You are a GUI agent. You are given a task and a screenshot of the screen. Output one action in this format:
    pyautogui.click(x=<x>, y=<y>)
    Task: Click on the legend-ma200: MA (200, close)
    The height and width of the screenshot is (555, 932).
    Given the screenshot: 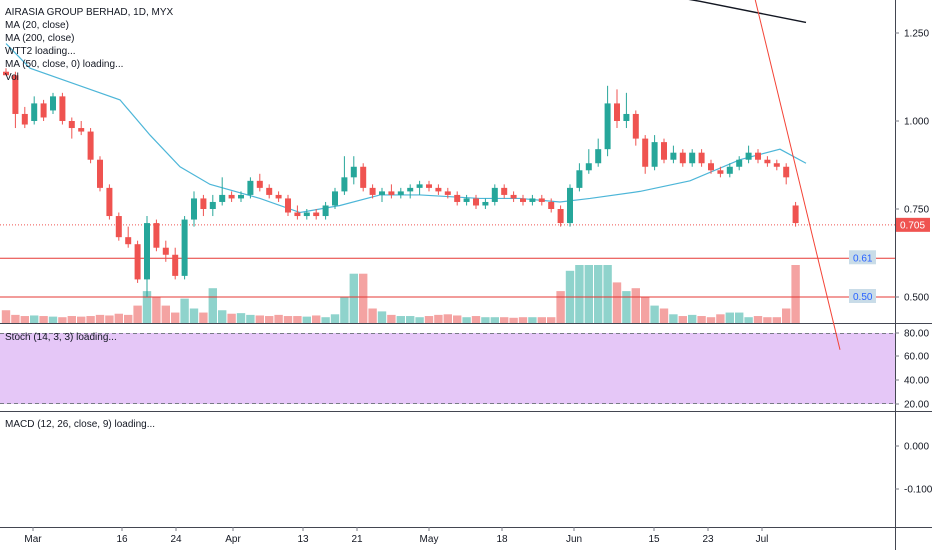 What is the action you would take?
    pyautogui.click(x=40, y=38)
    